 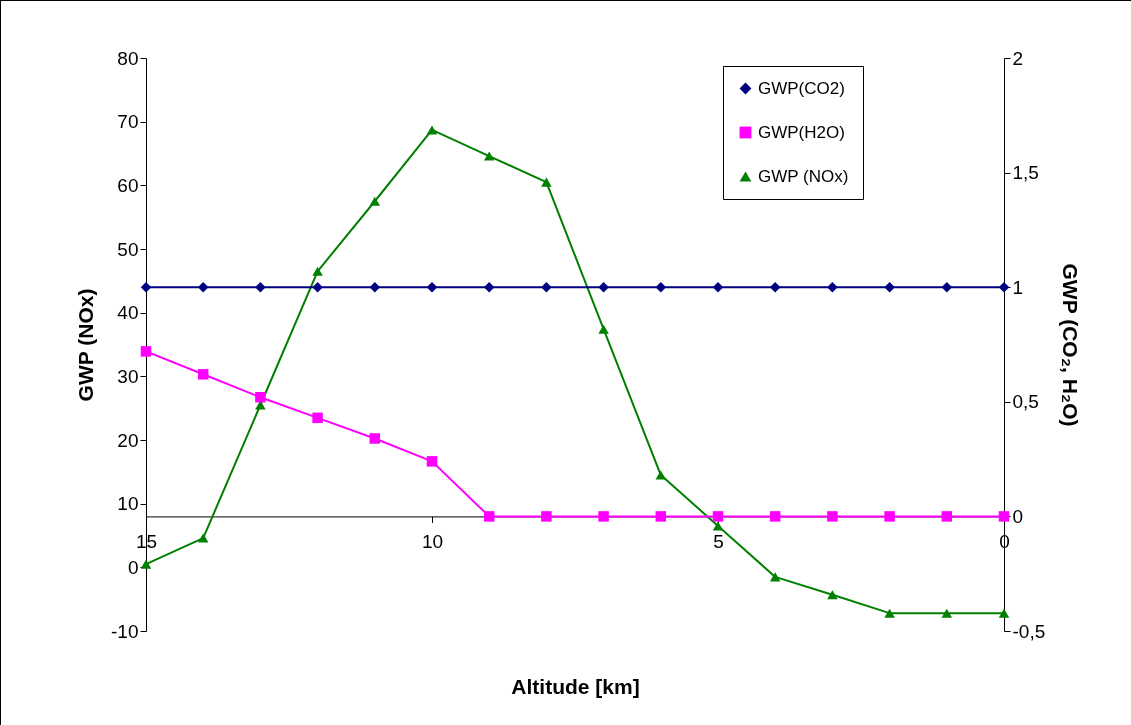 I want to click on x-axis-title: Altitude [km], so click(x=575, y=686).